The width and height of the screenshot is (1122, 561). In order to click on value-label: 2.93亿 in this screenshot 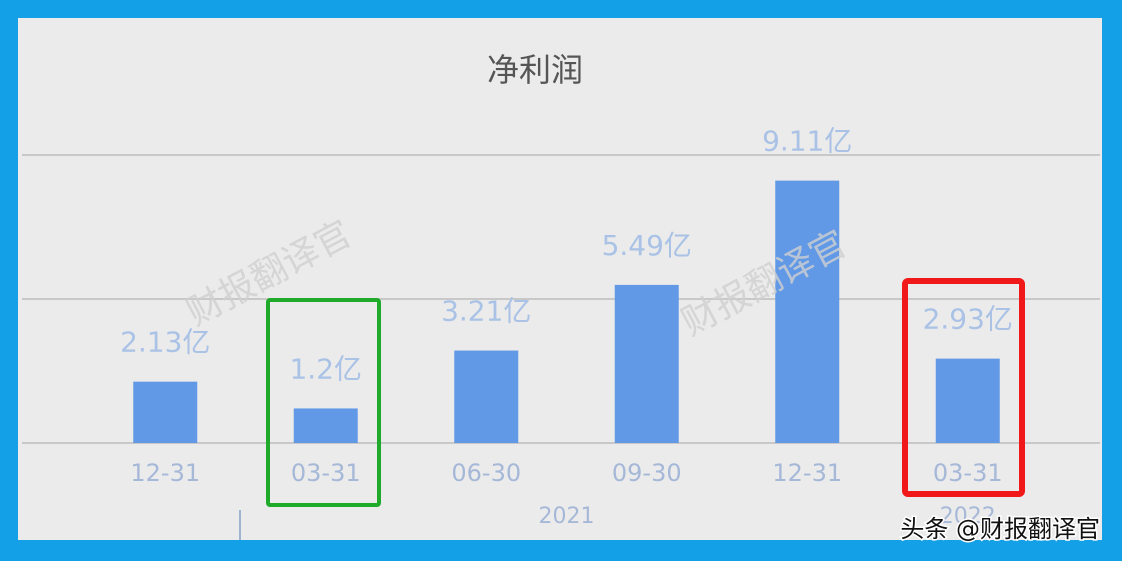, I will do `click(968, 319)`.